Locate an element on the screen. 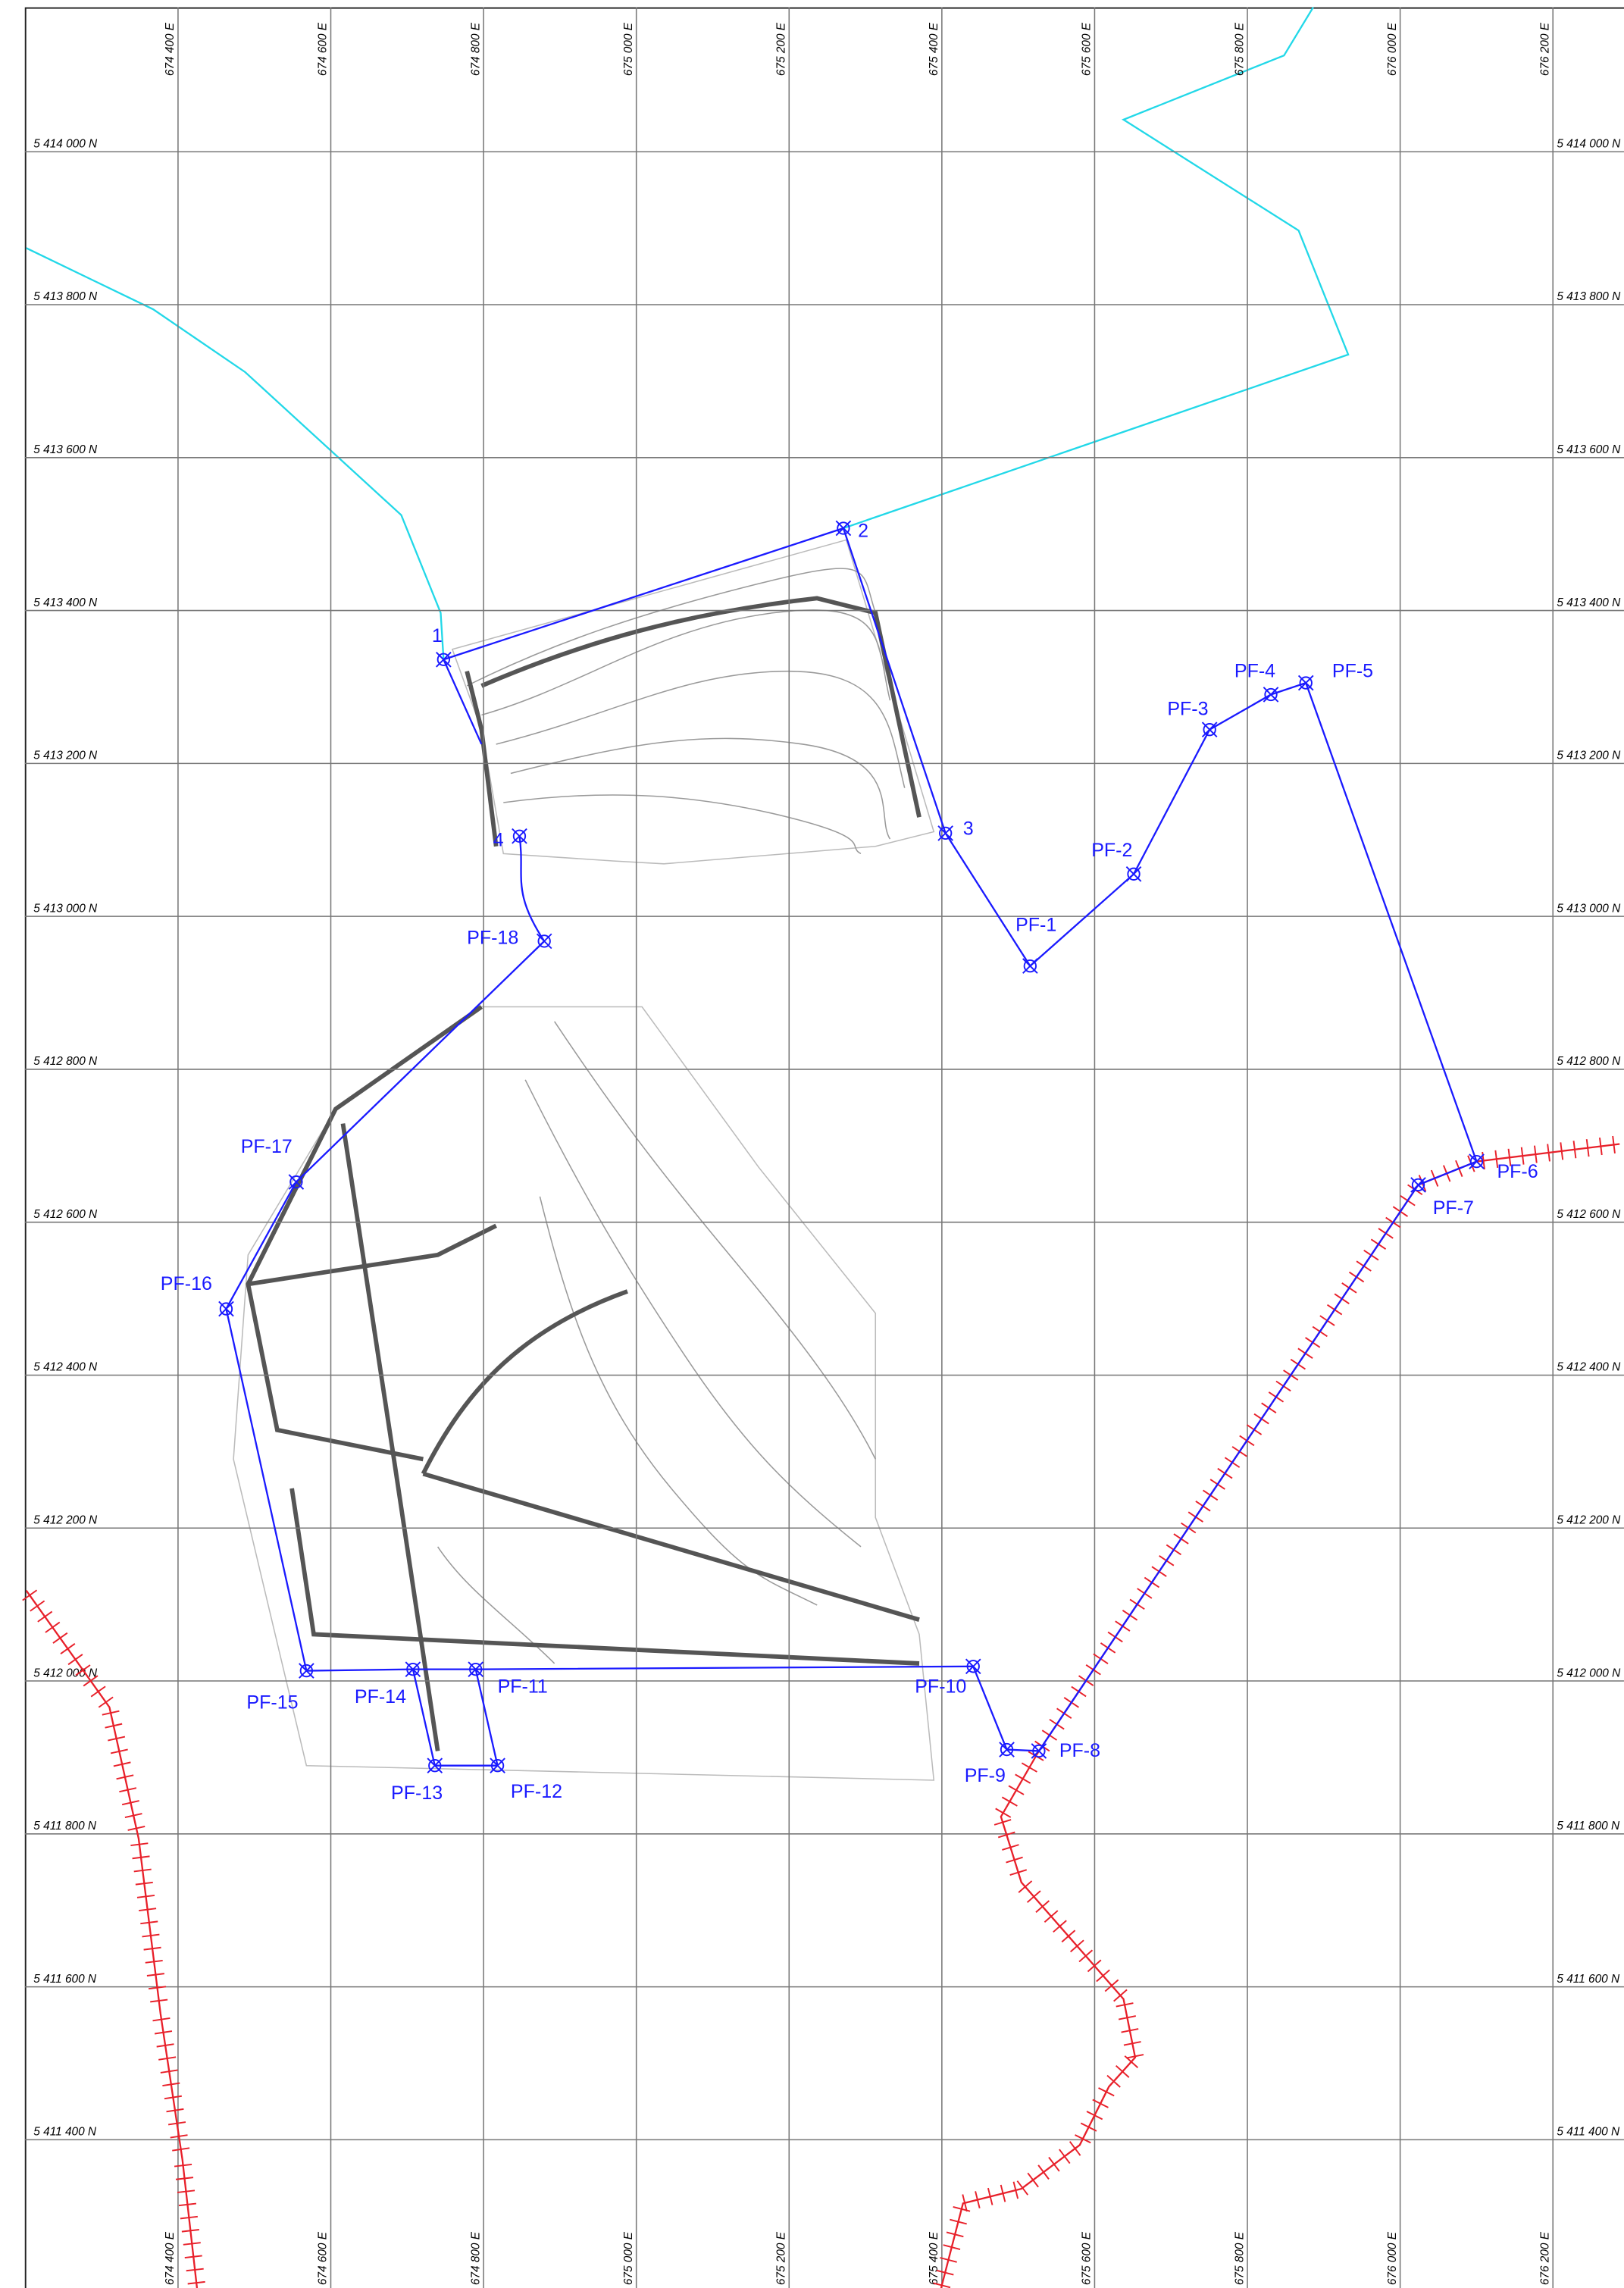 The image size is (1624, 2288). northing-label: 5 413 400 N is located at coordinates (65, 602).